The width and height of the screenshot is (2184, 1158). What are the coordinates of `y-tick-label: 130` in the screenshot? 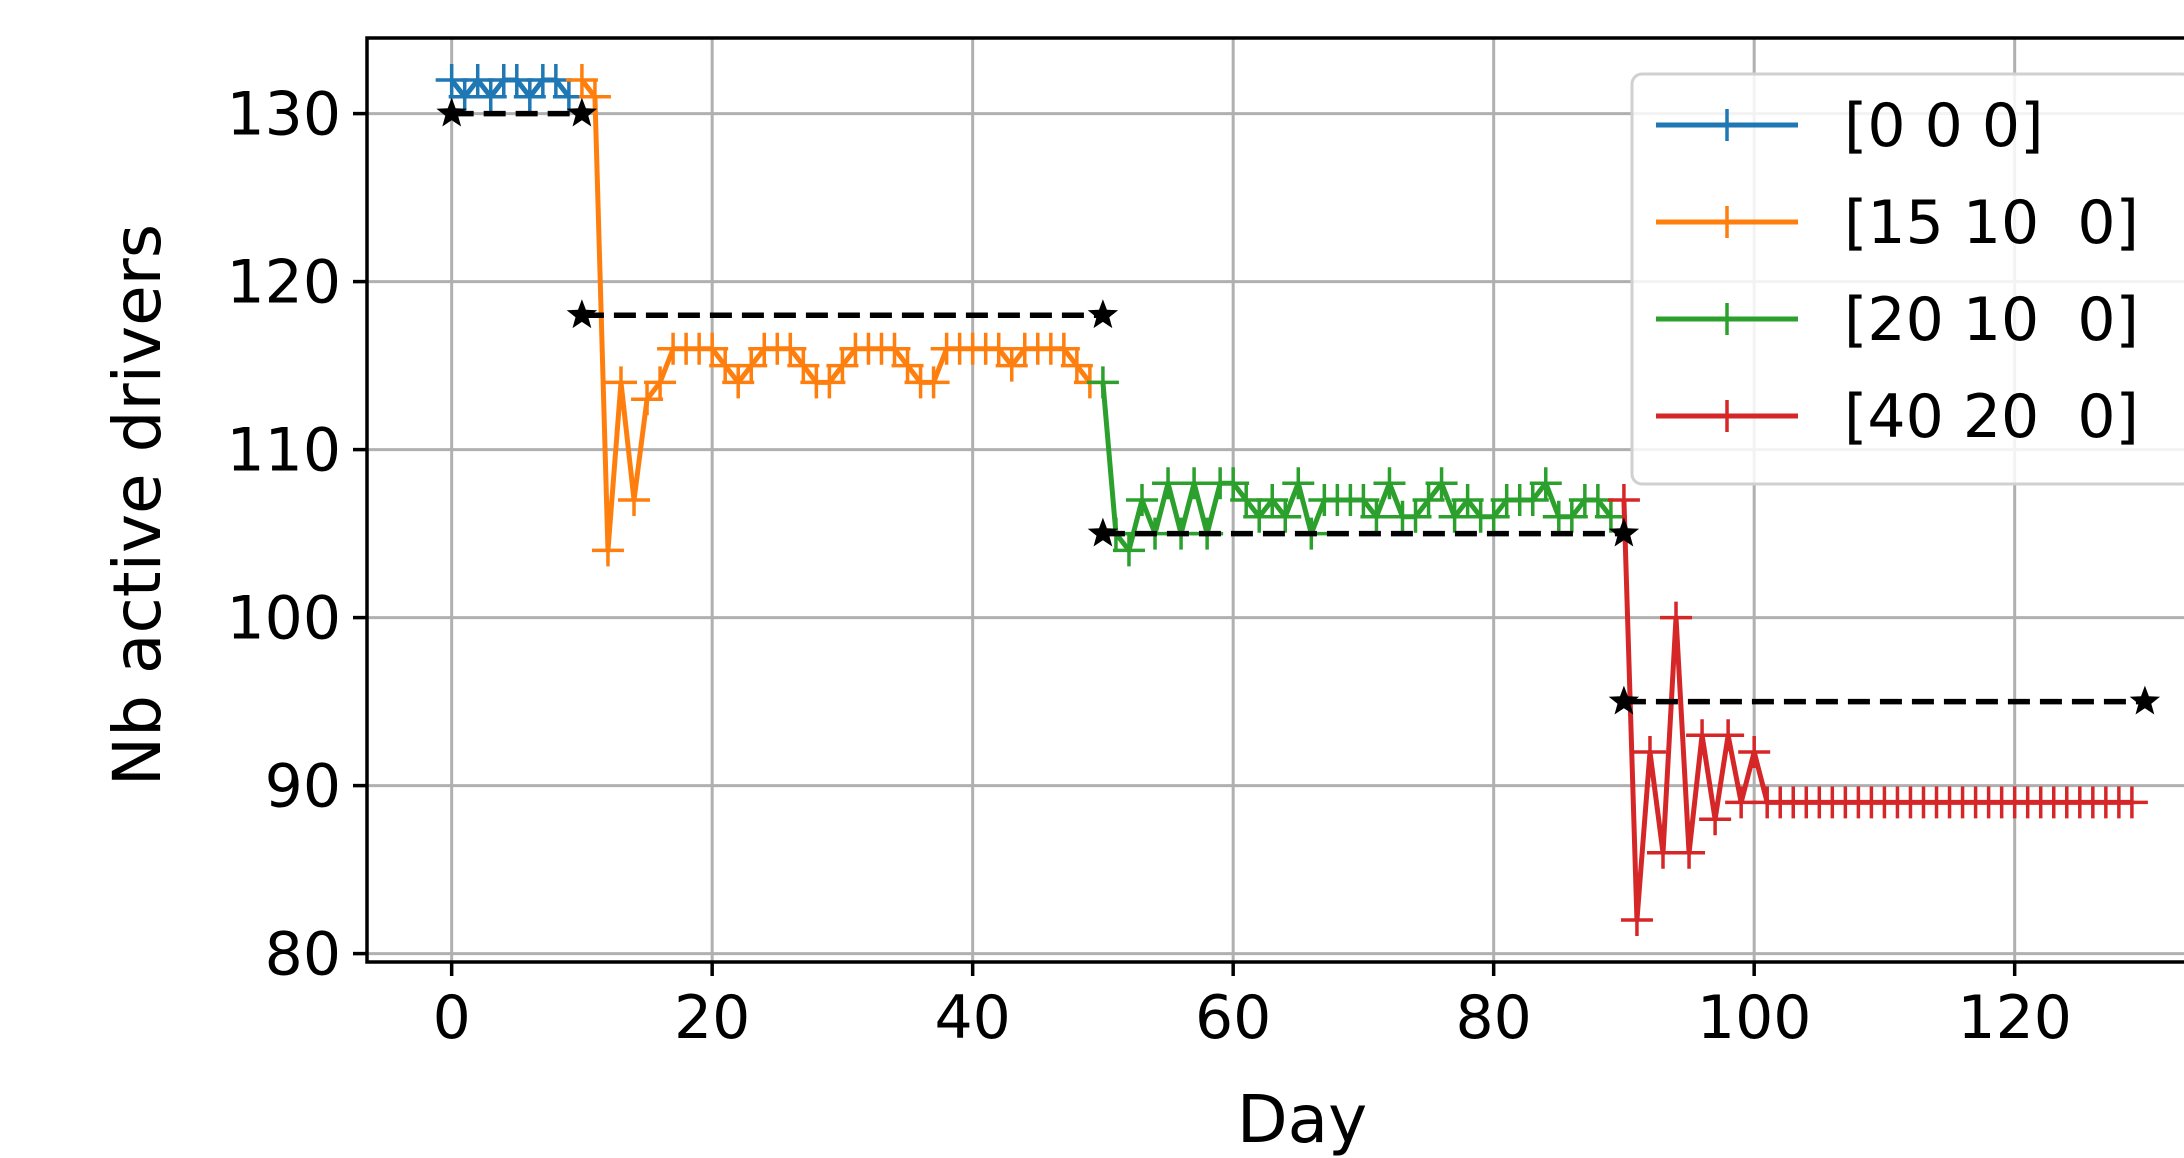 It's located at (283, 115).